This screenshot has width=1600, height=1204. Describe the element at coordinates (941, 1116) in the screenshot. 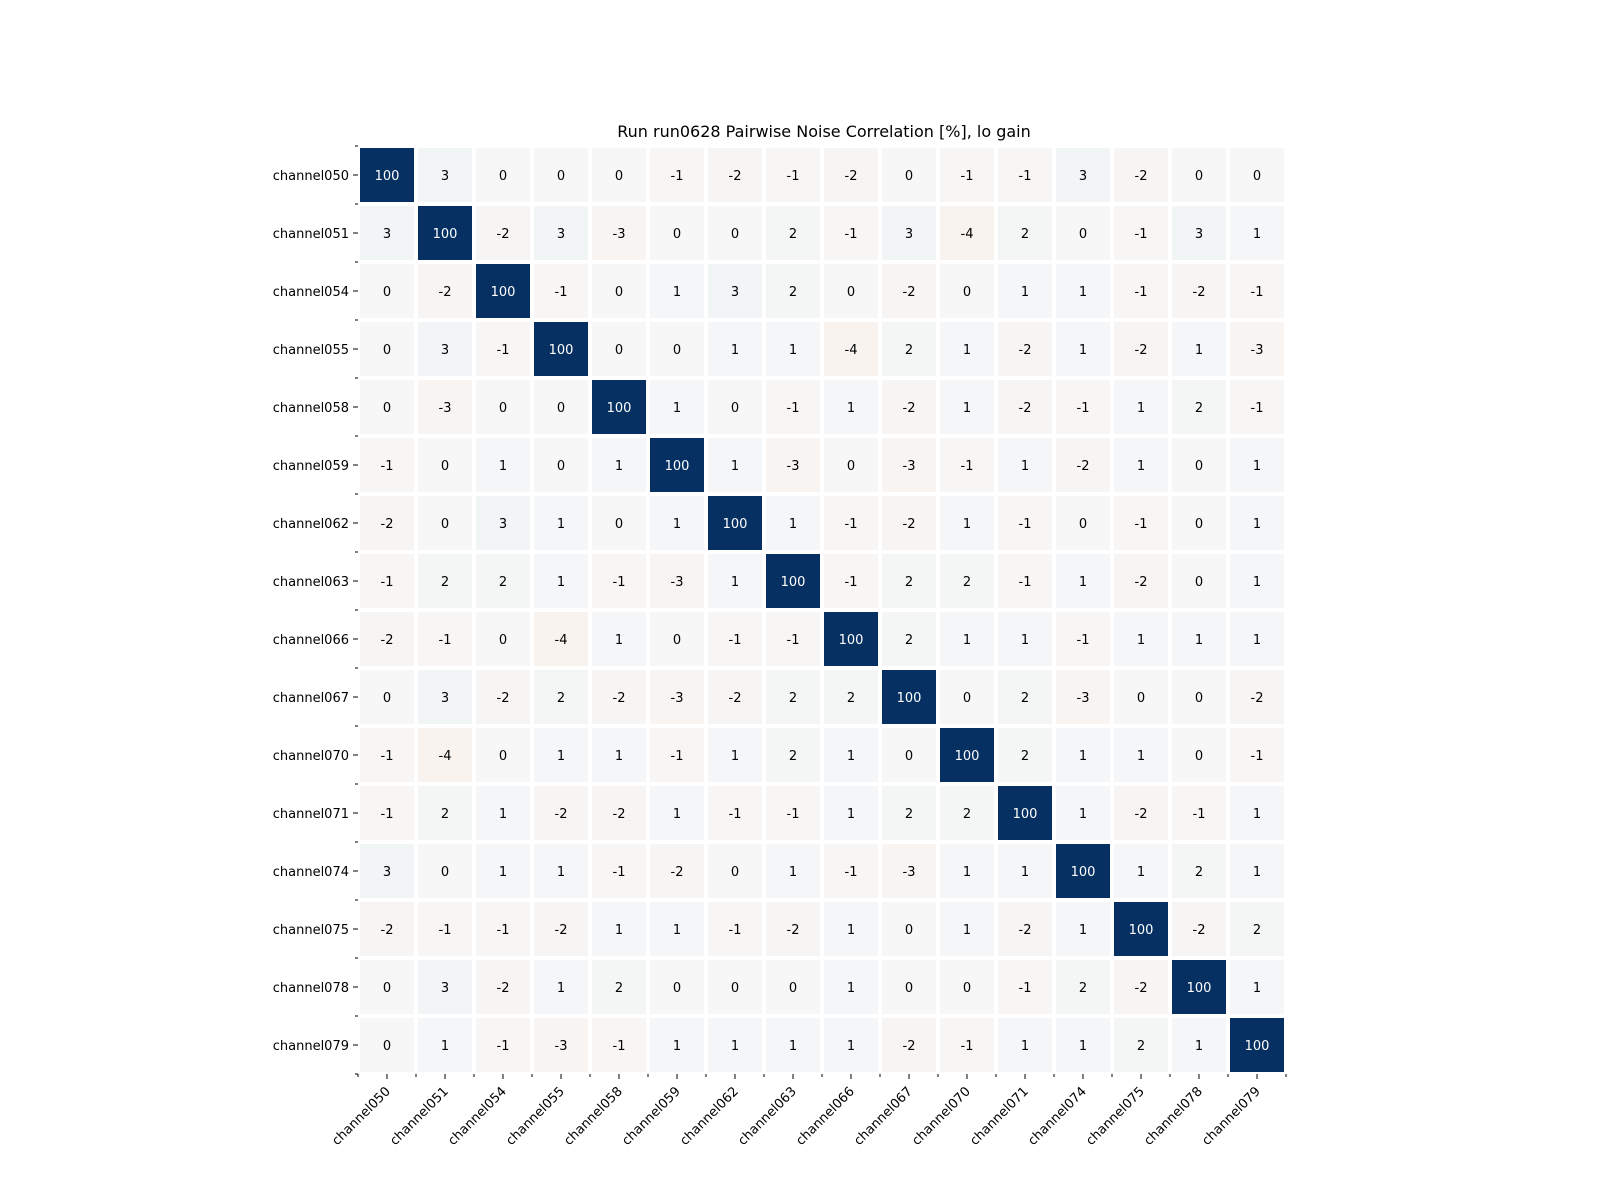

I see `x-tick-label: channel070` at that location.